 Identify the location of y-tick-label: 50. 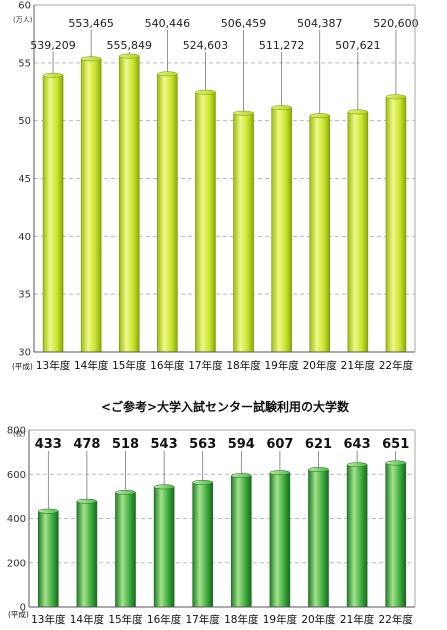
(24, 121).